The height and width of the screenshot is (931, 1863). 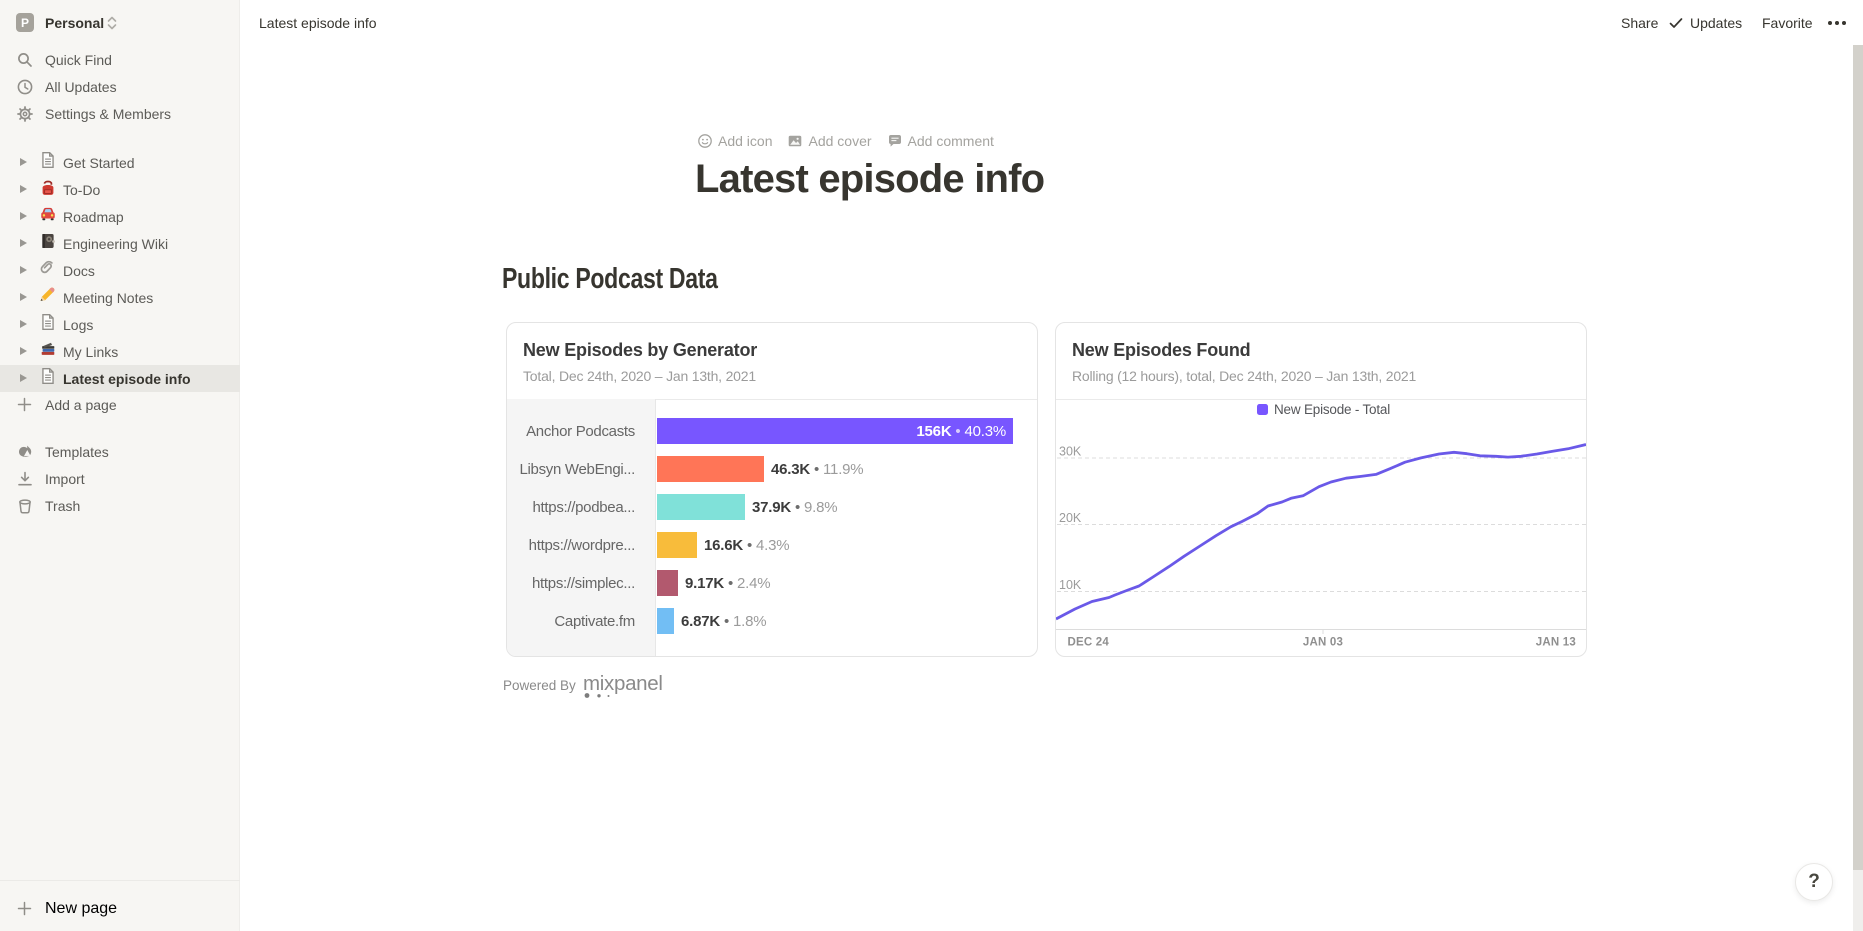 What do you see at coordinates (1070, 585) in the screenshot?
I see `svg-text: 10K` at bounding box center [1070, 585].